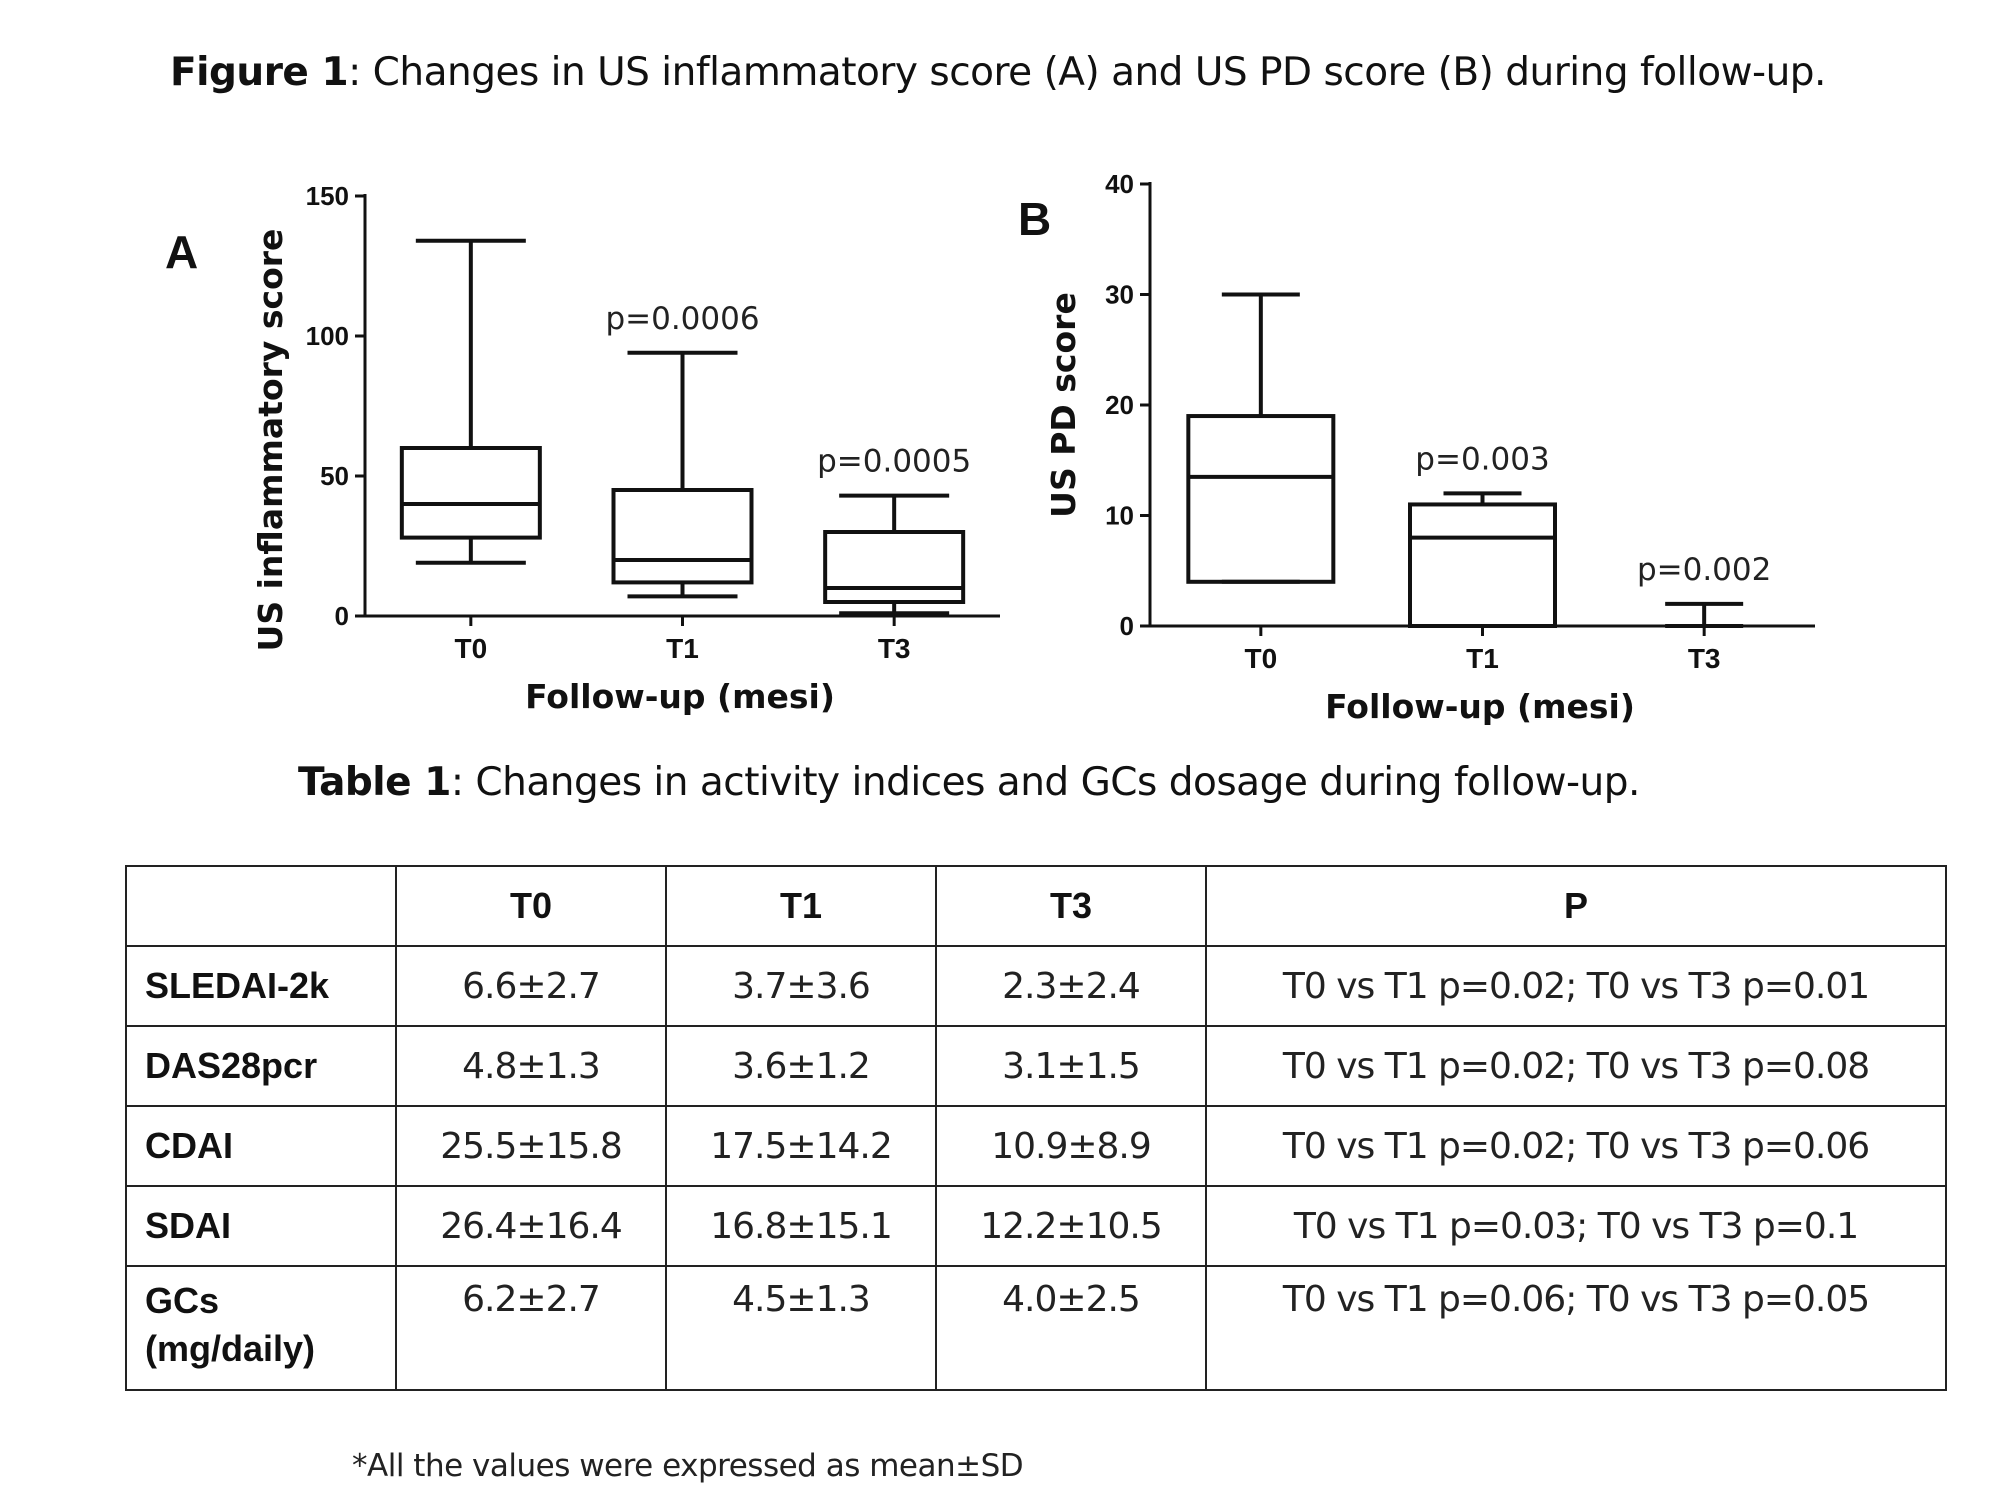  I want to click on y-tick-label-b: 30, so click(1119, 295).